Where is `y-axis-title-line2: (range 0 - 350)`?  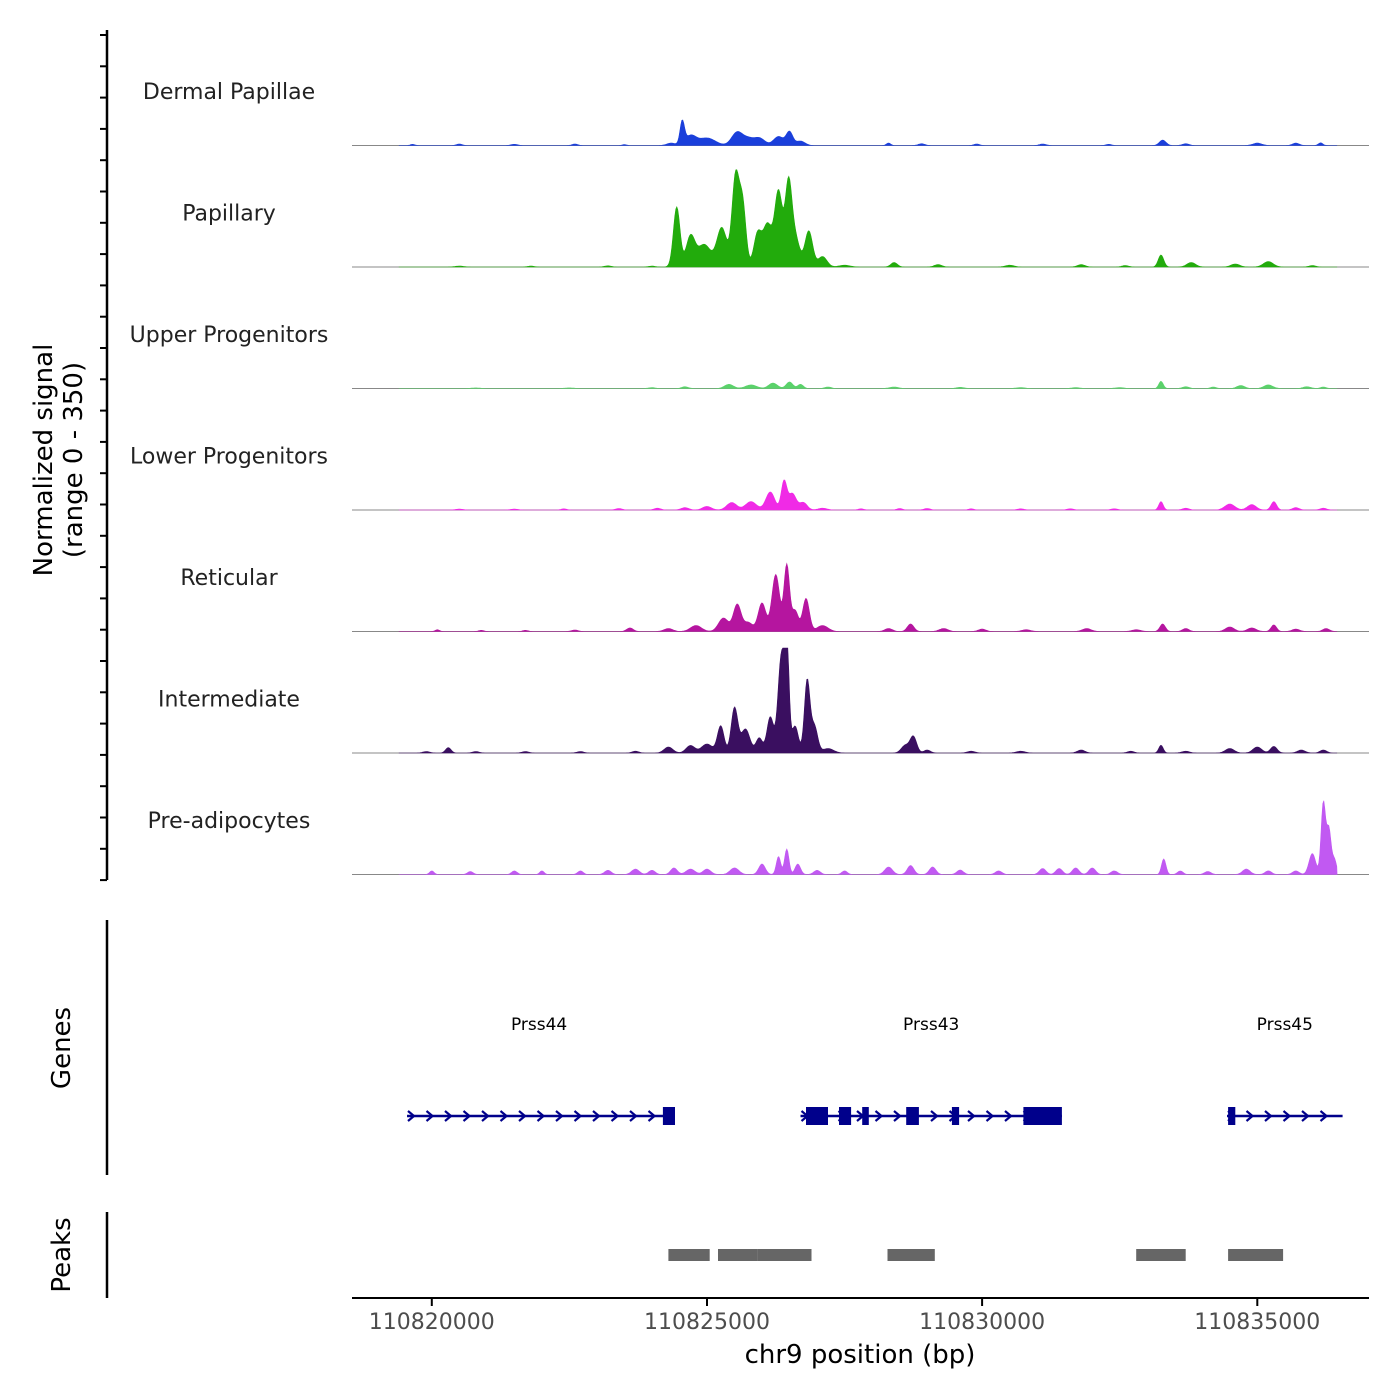 y-axis-title-line2: (range 0 - 350) is located at coordinates (74, 460).